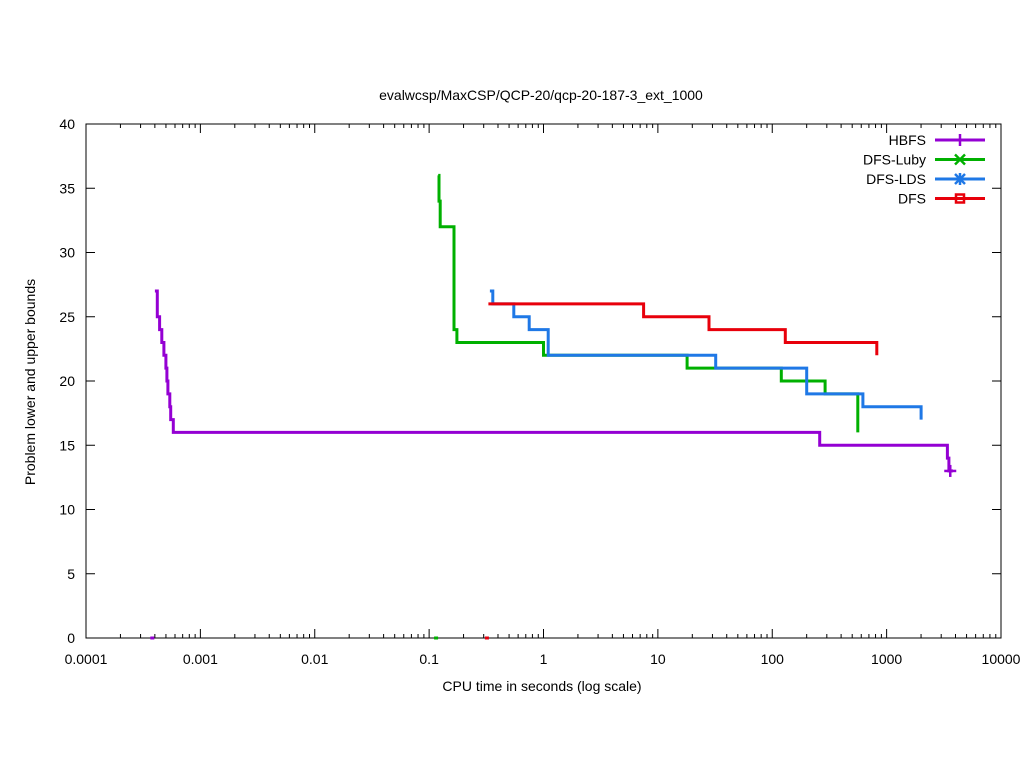  What do you see at coordinates (886, 659) in the screenshot?
I see `x-tick-label: 1000` at bounding box center [886, 659].